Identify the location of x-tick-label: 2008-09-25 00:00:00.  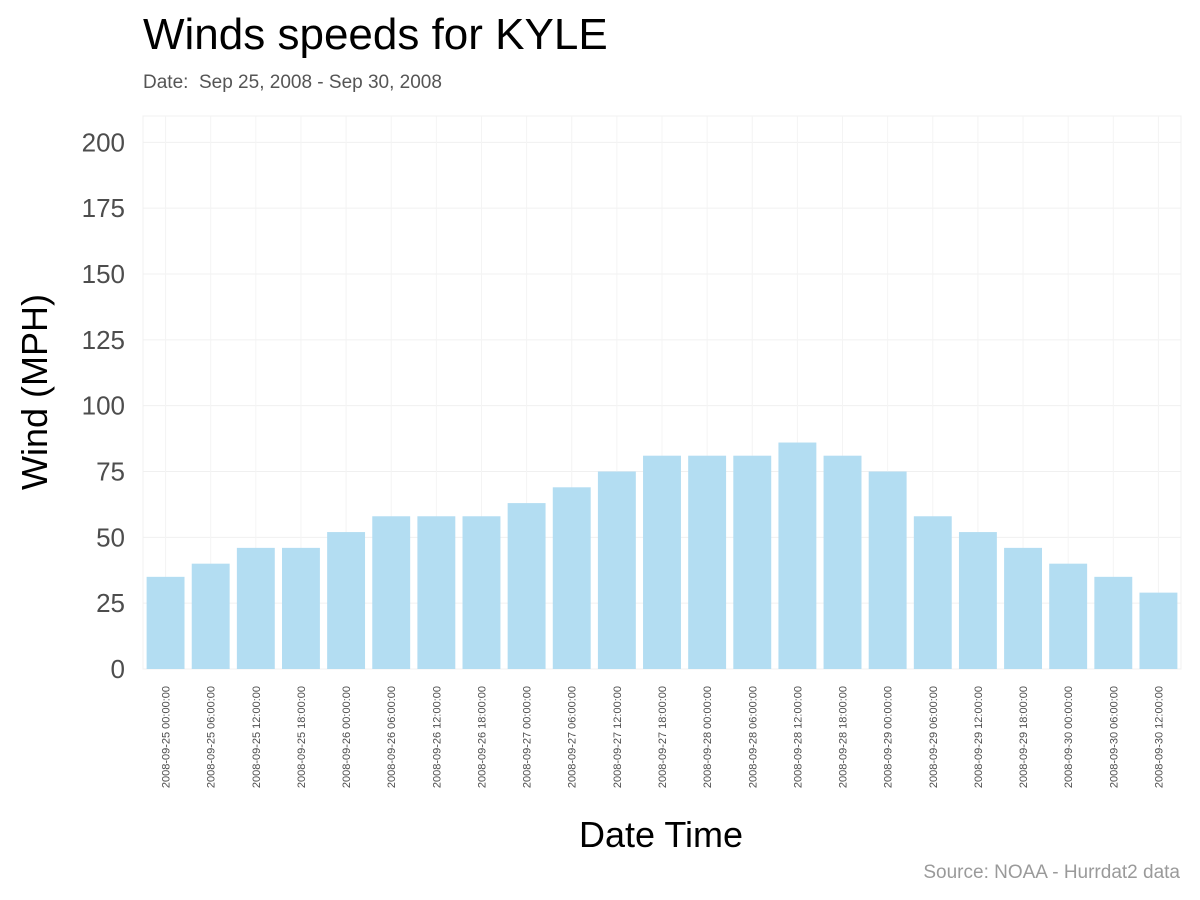
(167, 737).